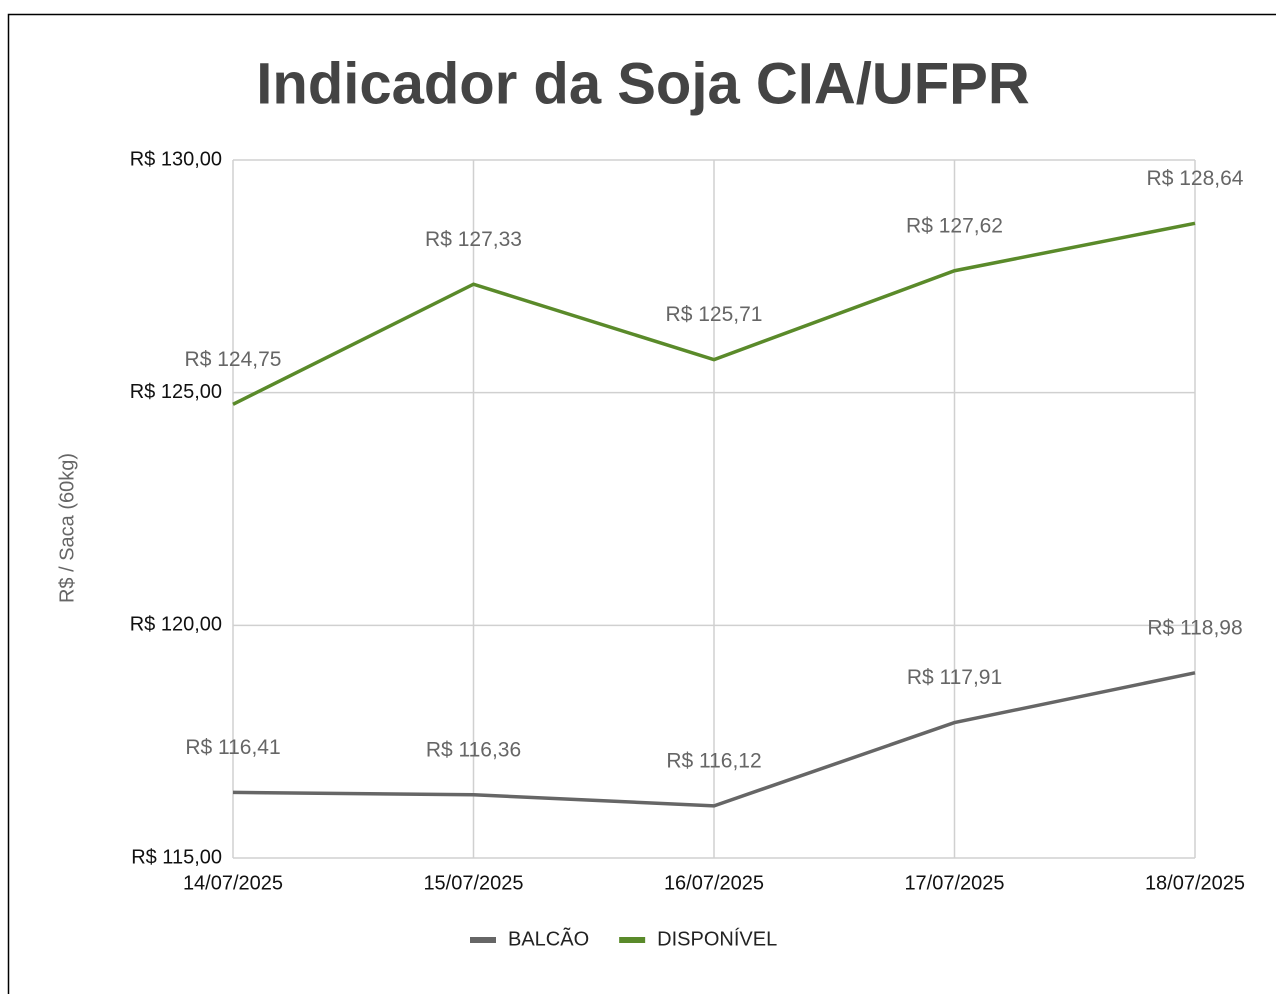 The image size is (1276, 994). I want to click on y-axis-label: R$ / Saca (60kg), so click(67, 528).